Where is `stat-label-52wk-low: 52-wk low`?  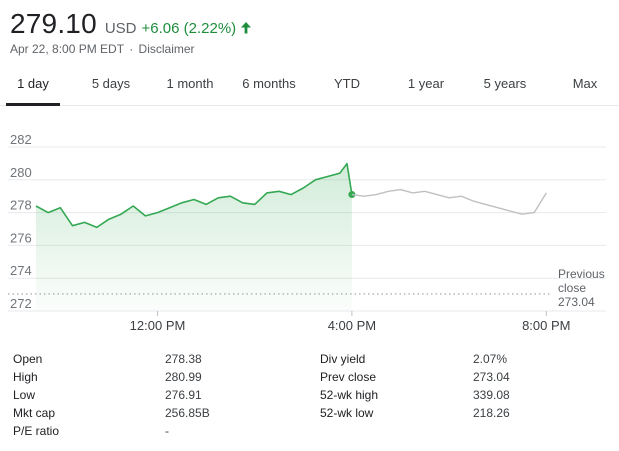
stat-label-52wk-low: 52-wk low is located at coordinates (347, 413).